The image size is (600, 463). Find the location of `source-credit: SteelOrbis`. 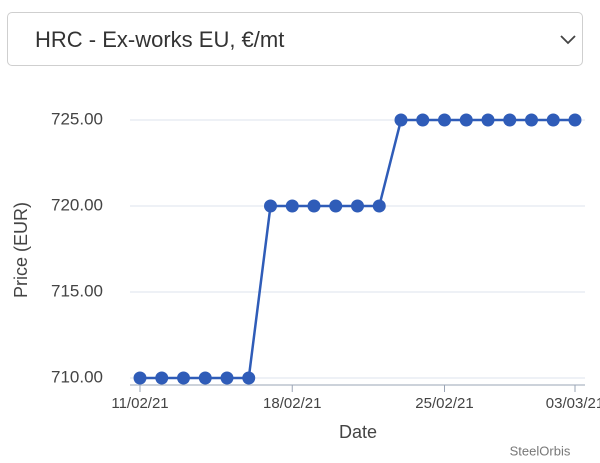

source-credit: SteelOrbis is located at coordinates (540, 450).